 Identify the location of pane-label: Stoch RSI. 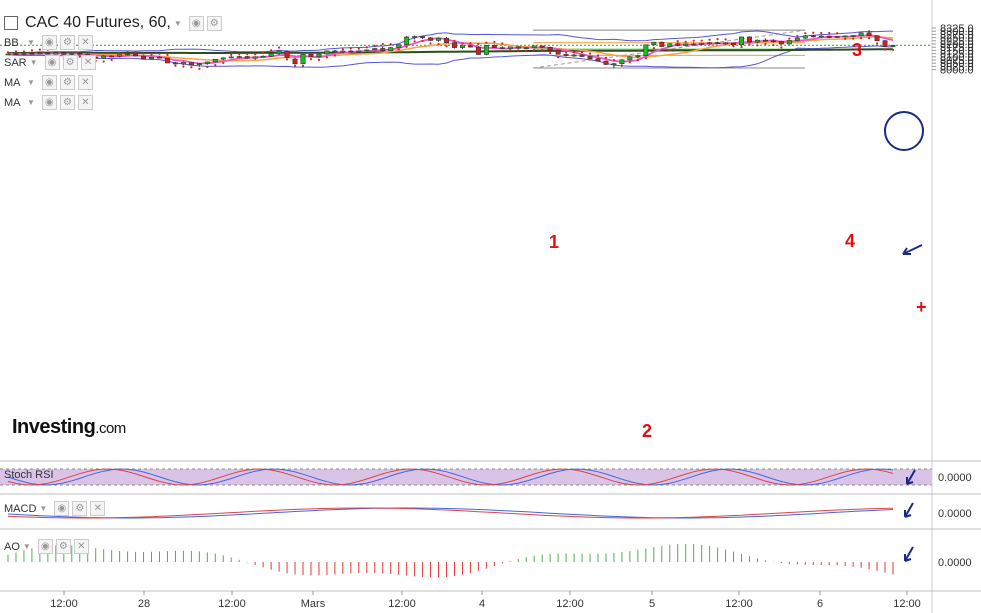
(29, 475).